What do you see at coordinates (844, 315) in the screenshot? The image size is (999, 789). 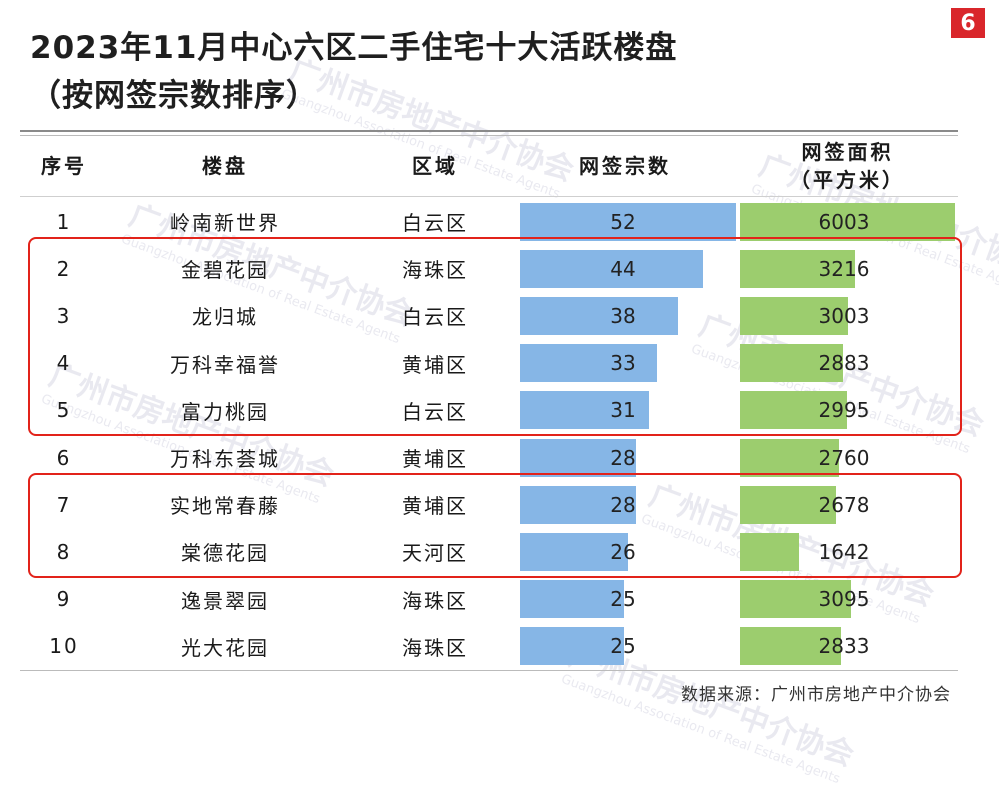 I see `area-value: 3003` at bounding box center [844, 315].